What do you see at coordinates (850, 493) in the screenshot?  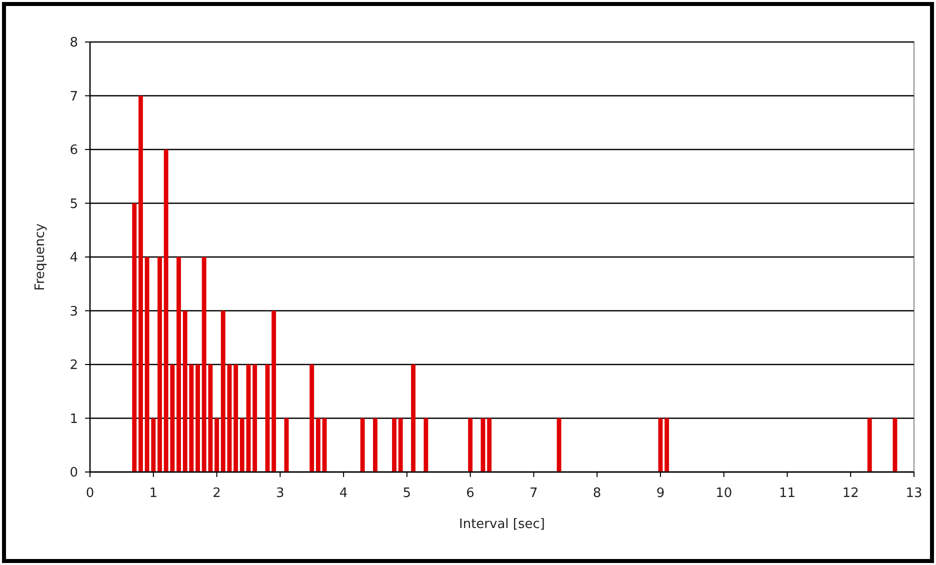 I see `x-tick-label: 12` at bounding box center [850, 493].